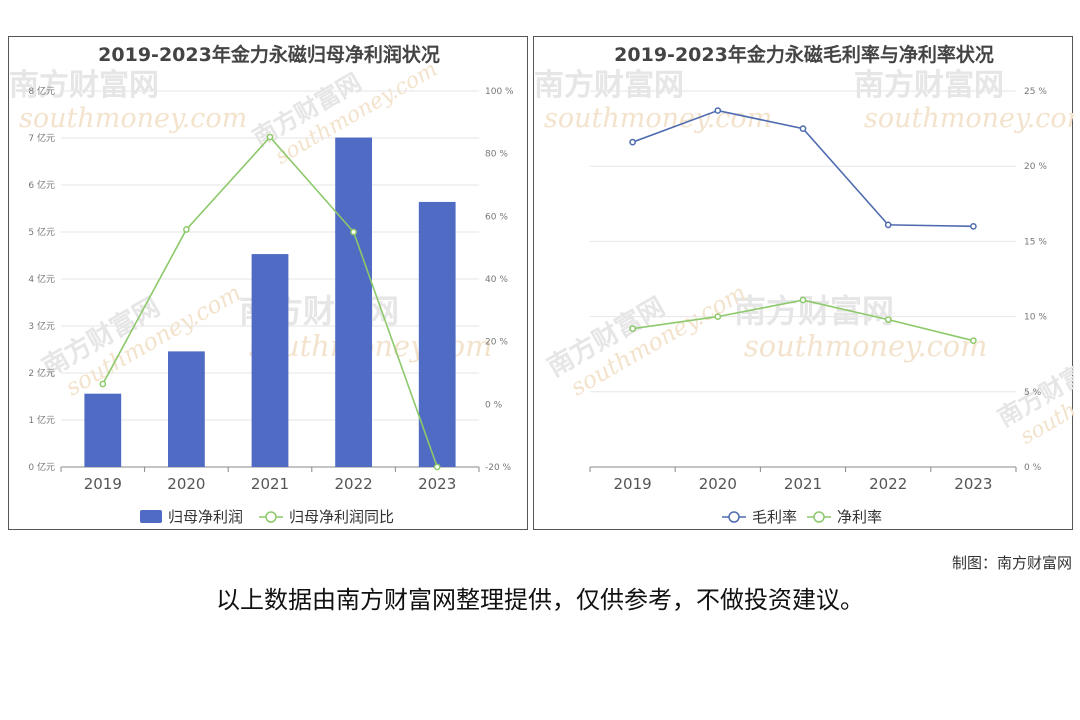 The height and width of the screenshot is (720, 1080). Describe the element at coordinates (437, 467) in the screenshot. I see `point-yoy-2023` at that location.